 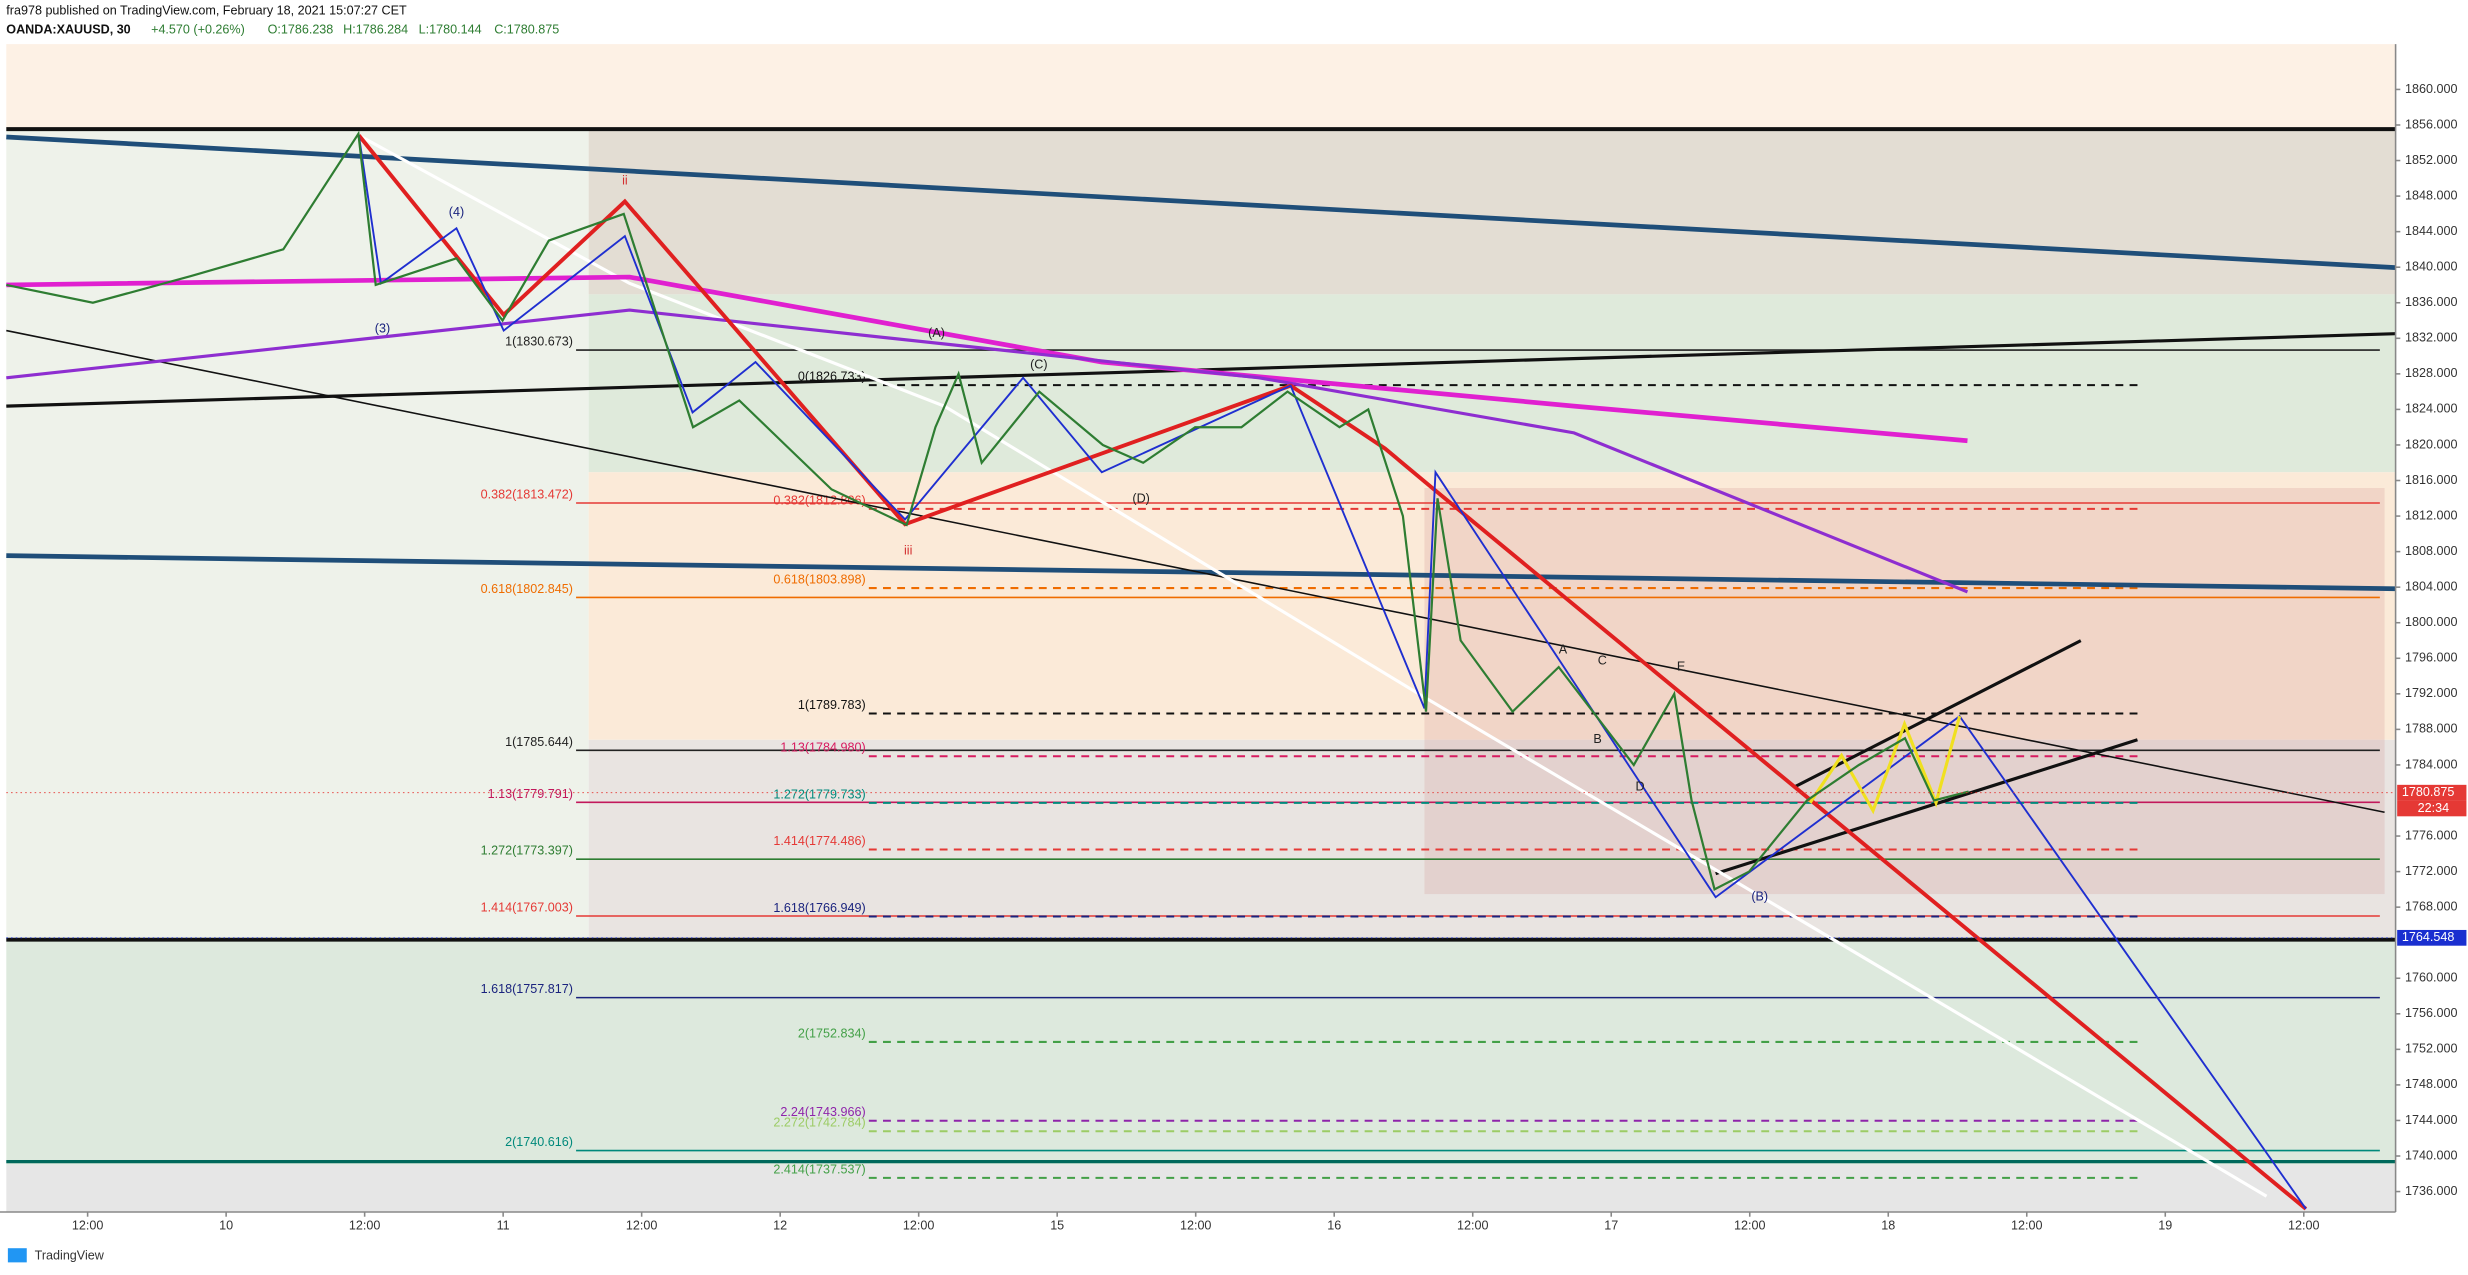 What do you see at coordinates (832, 705) in the screenshot?
I see `fib-label: 1(1789.783)` at bounding box center [832, 705].